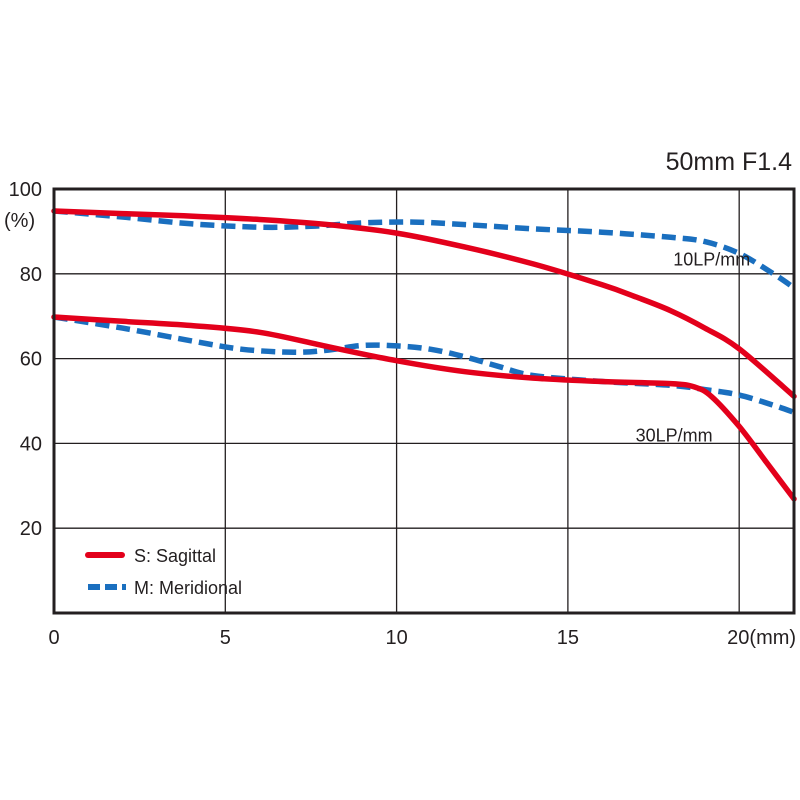 This screenshot has height=800, width=800. I want to click on y-tick-label-20: 20, so click(31, 529).